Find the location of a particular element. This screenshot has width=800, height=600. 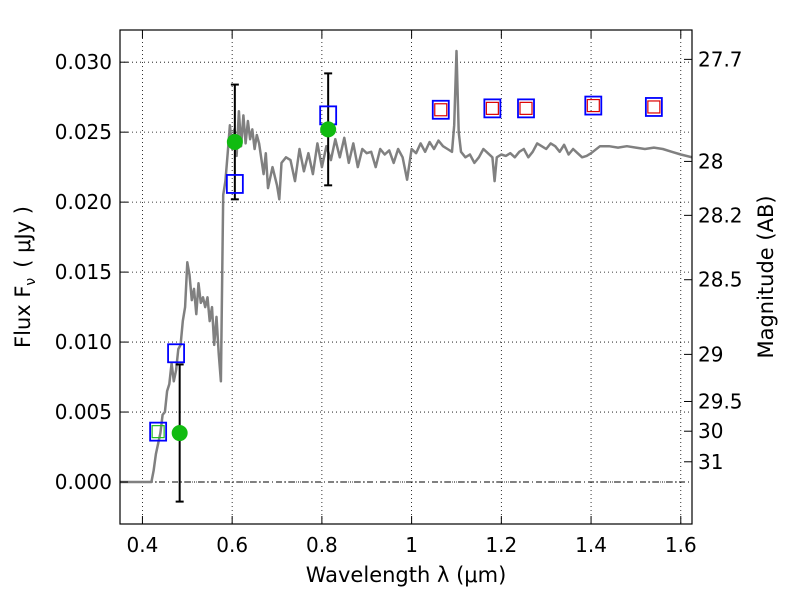

y-tick-label: 0.015 is located at coordinates (83, 272).